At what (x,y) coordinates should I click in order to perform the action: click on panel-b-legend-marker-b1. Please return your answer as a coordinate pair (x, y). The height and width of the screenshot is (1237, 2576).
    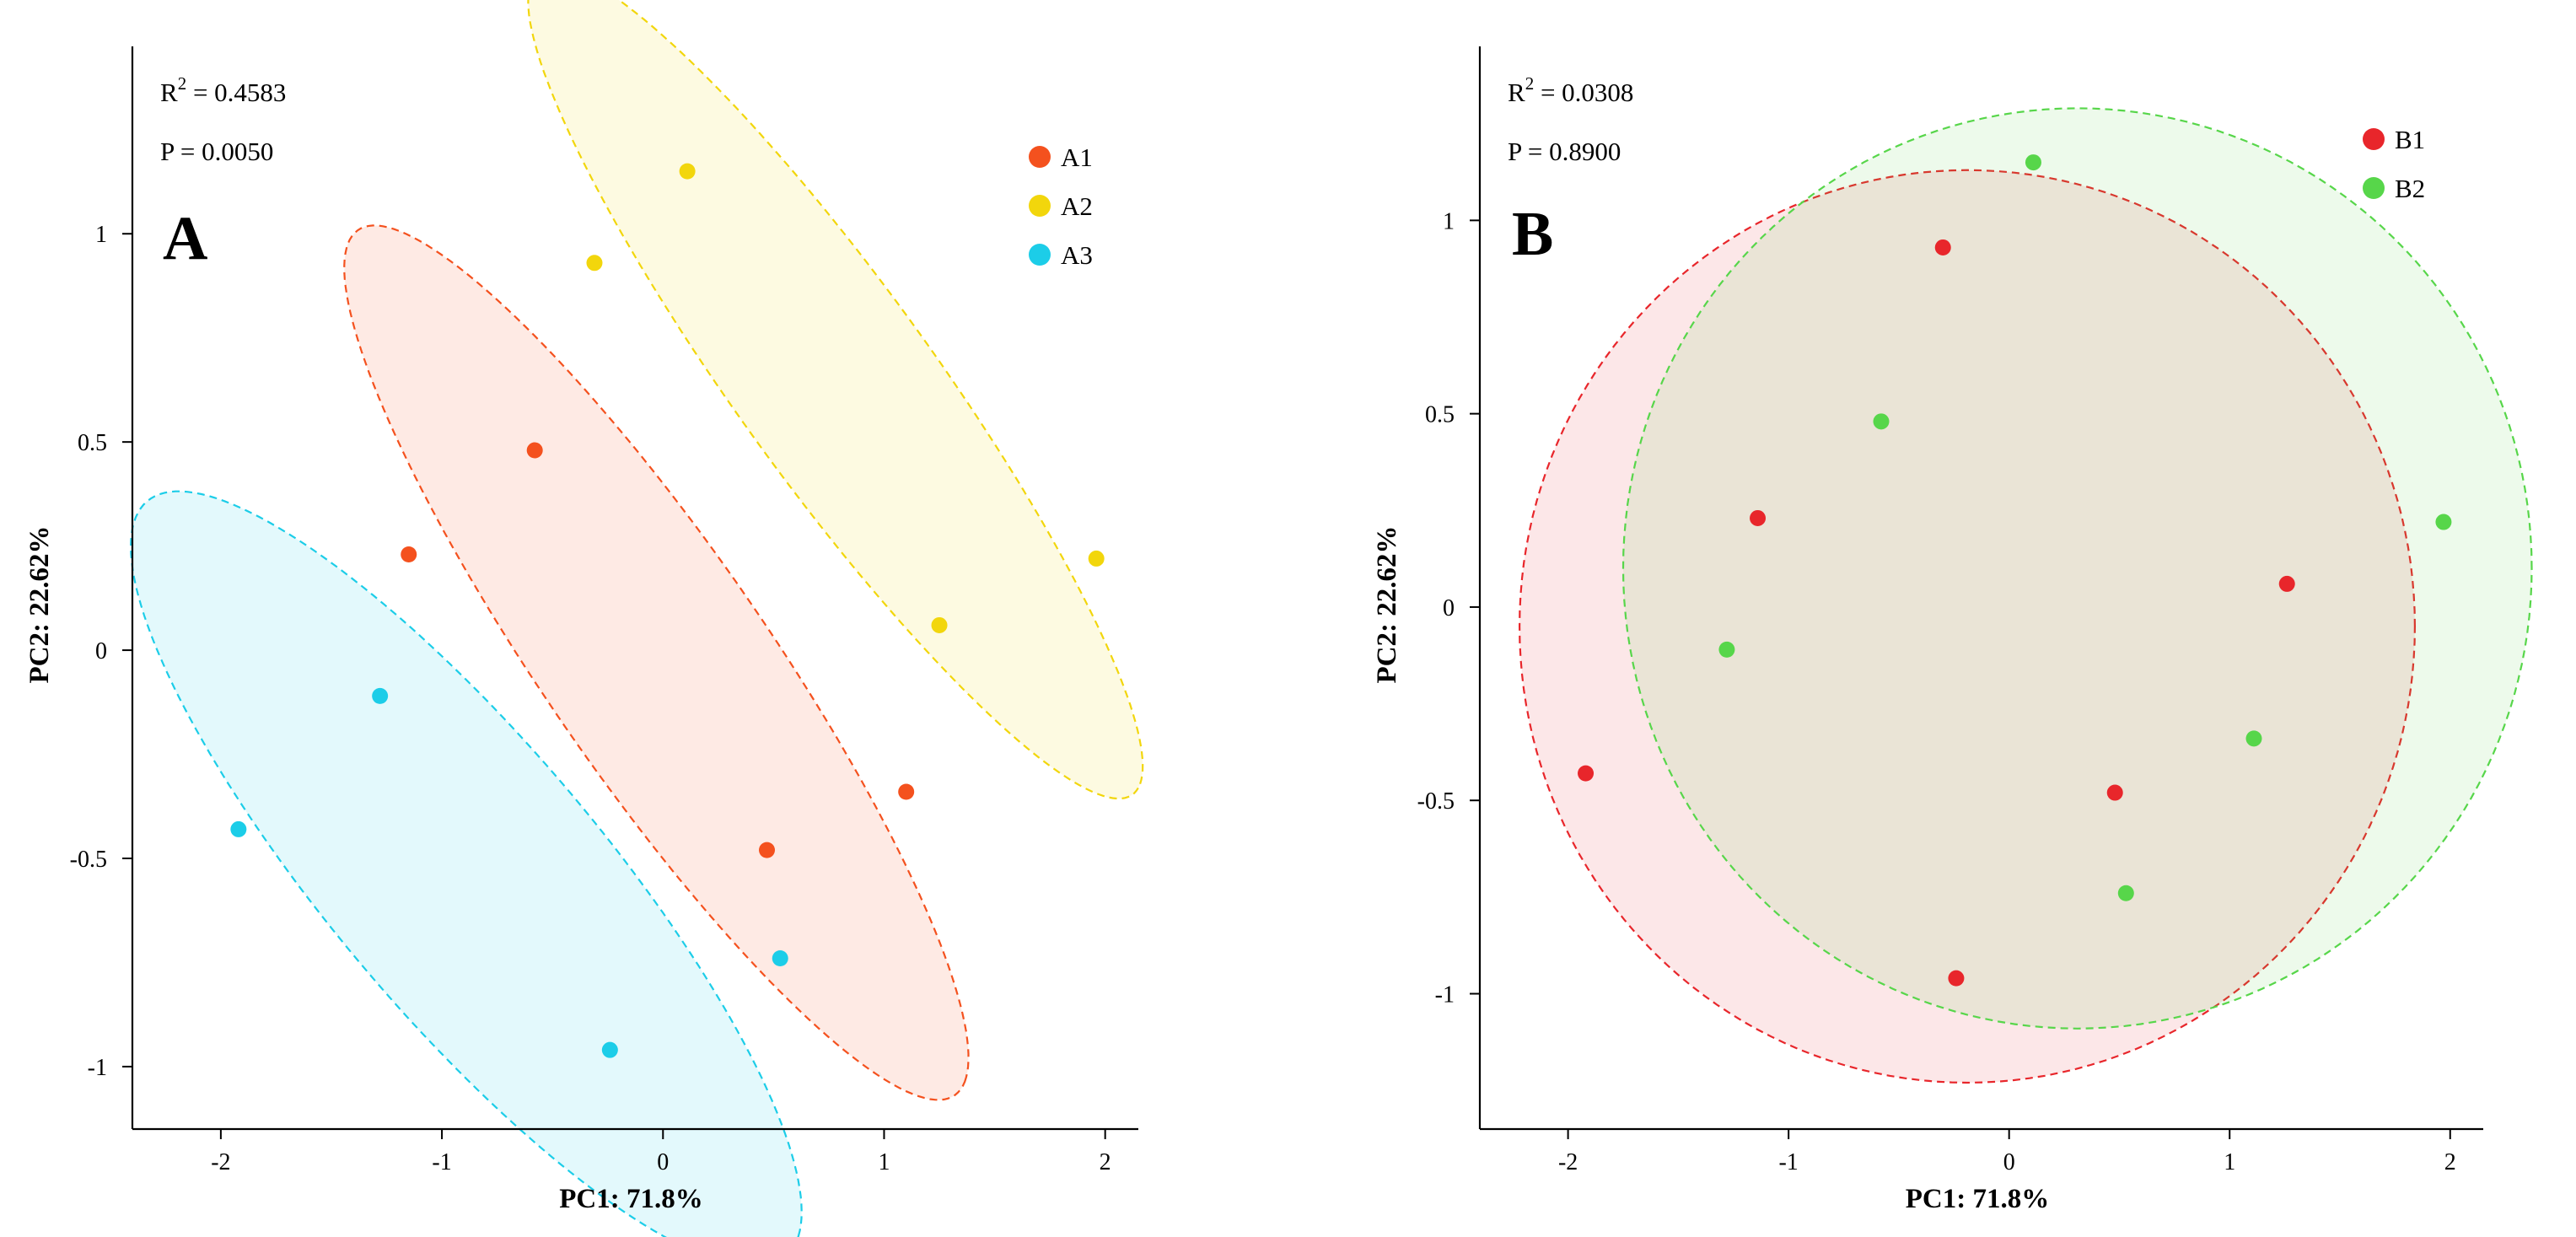
    Looking at the image, I should click on (2374, 139).